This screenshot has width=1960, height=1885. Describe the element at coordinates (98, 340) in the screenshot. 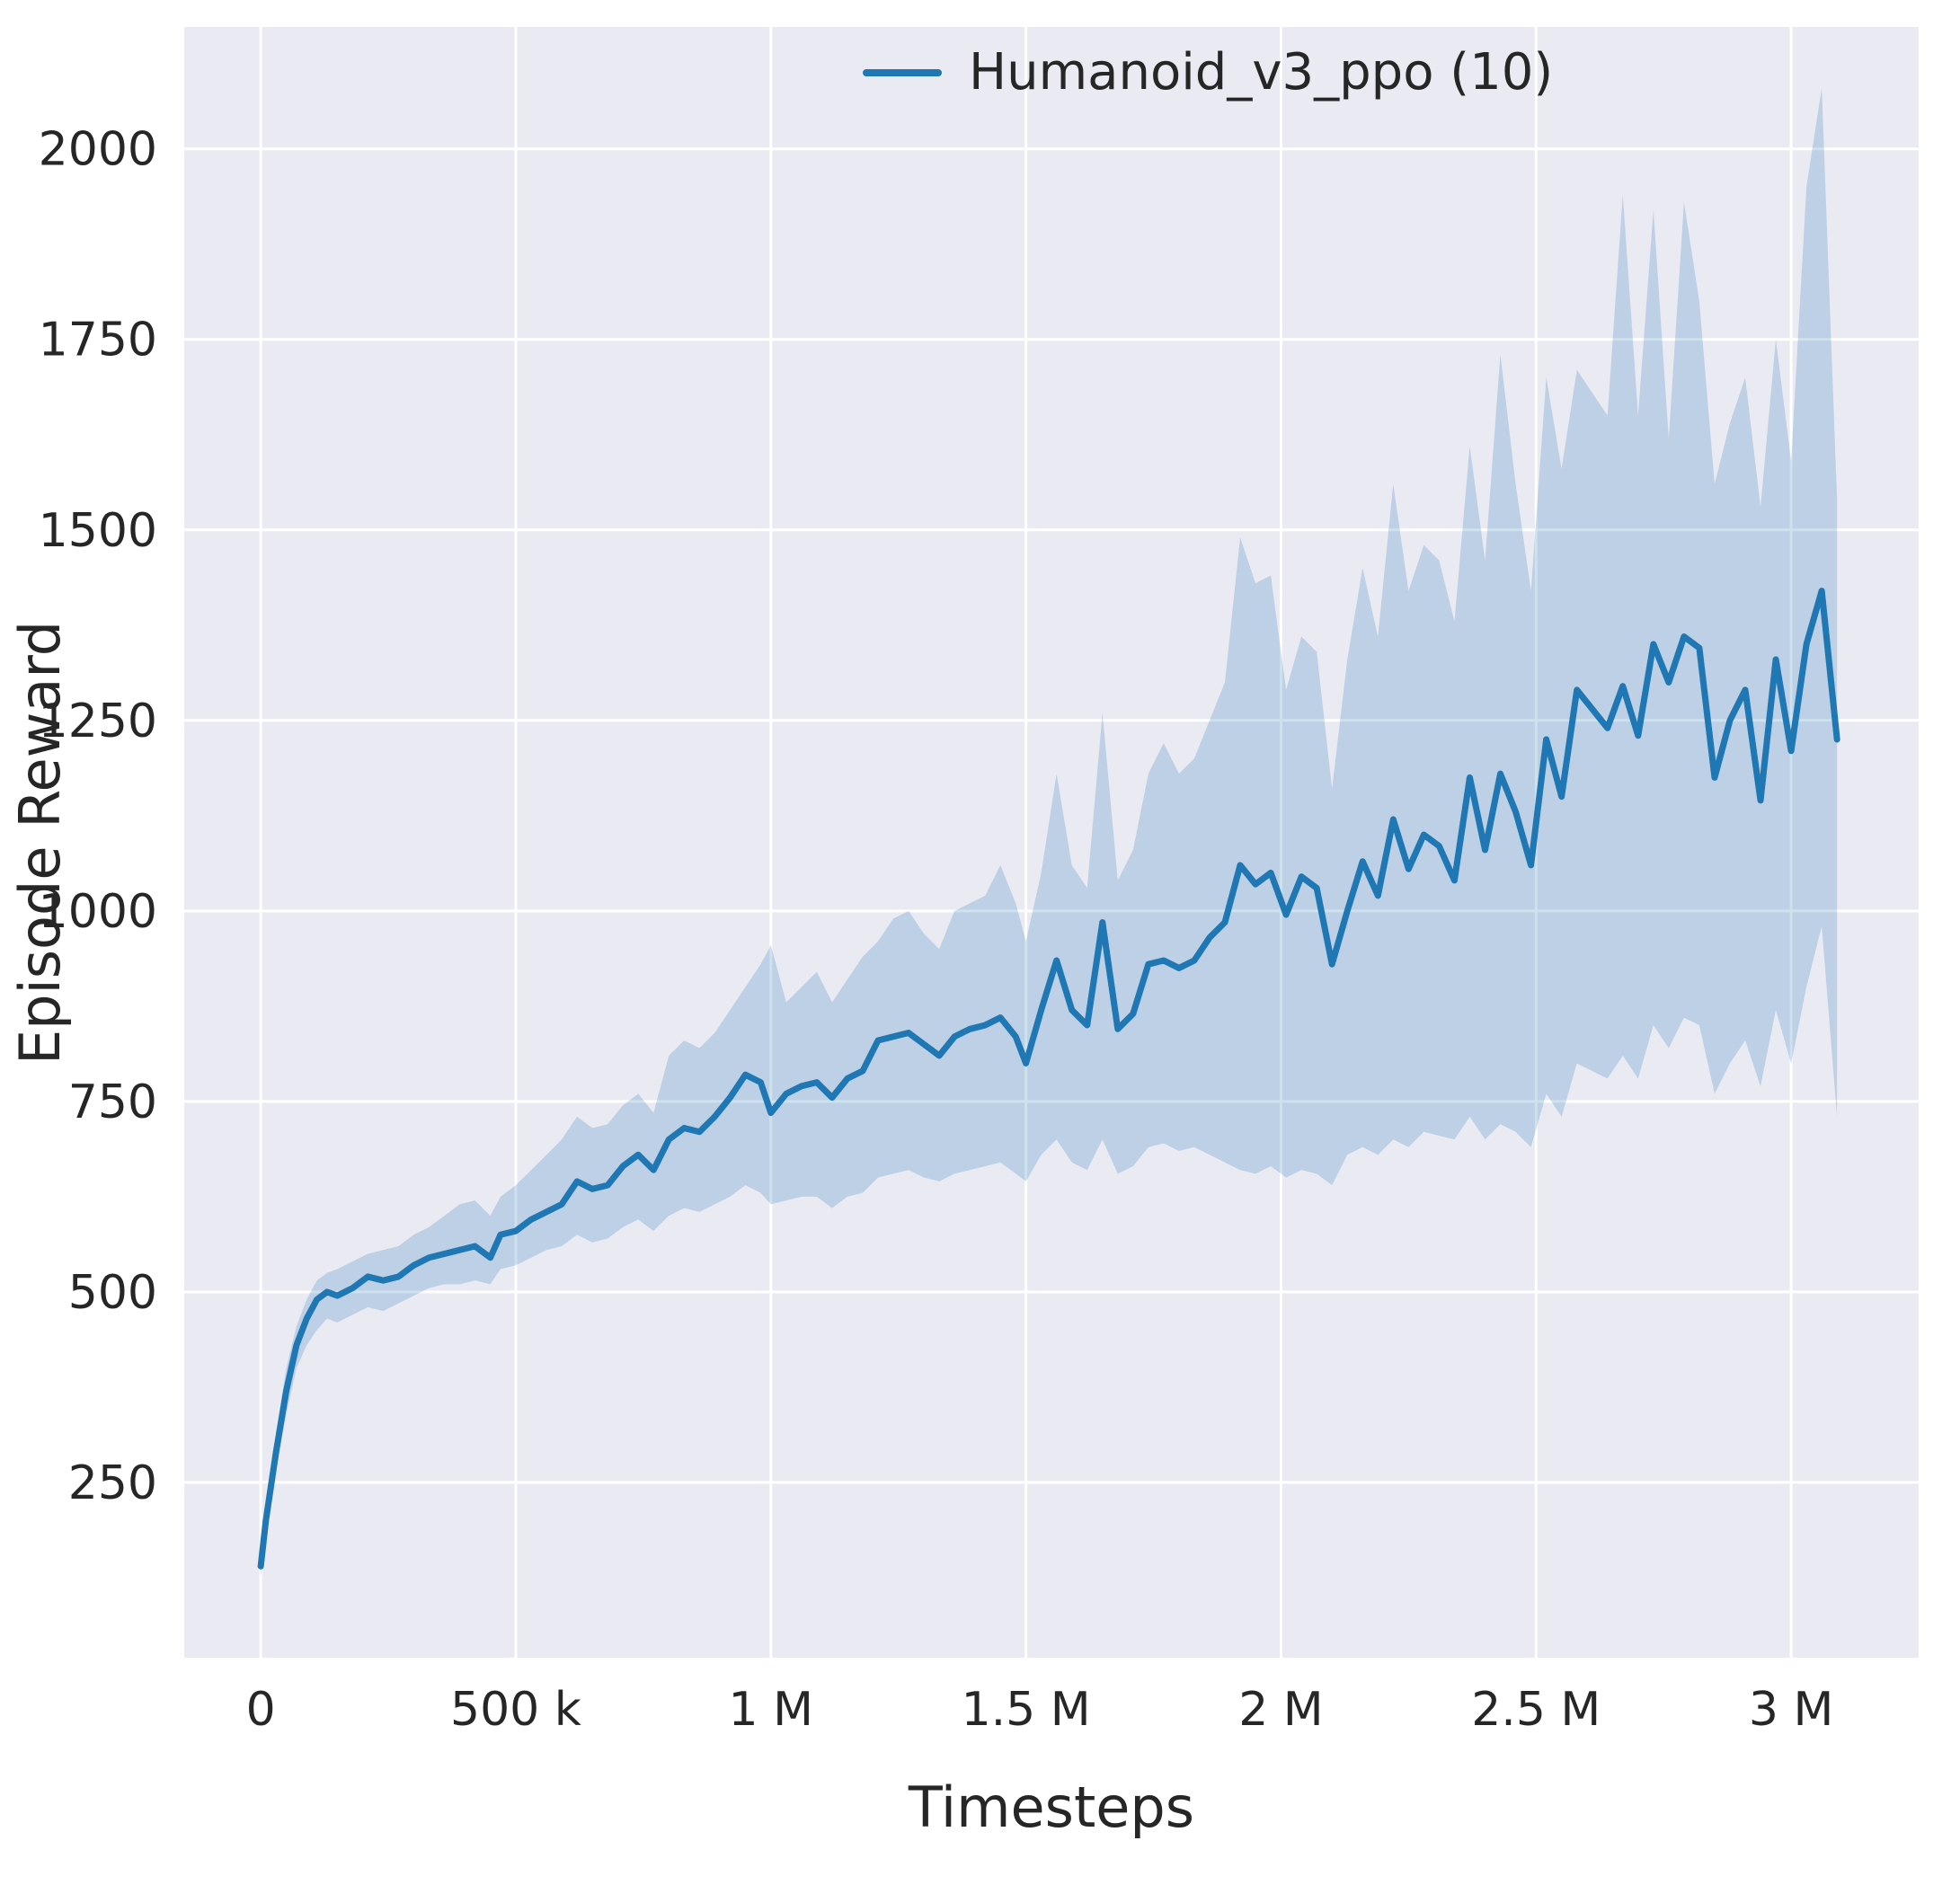

I see `y-tick-label: 1750` at that location.